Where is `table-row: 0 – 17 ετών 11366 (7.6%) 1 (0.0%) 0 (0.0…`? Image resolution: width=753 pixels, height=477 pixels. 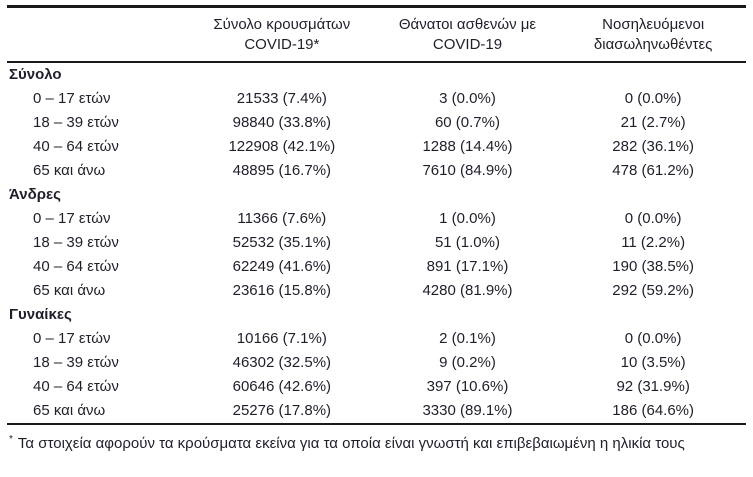 table-row: 0 – 17 ετών 11366 (7.6%) 1 (0.0%) 0 (0.0… is located at coordinates (376, 219).